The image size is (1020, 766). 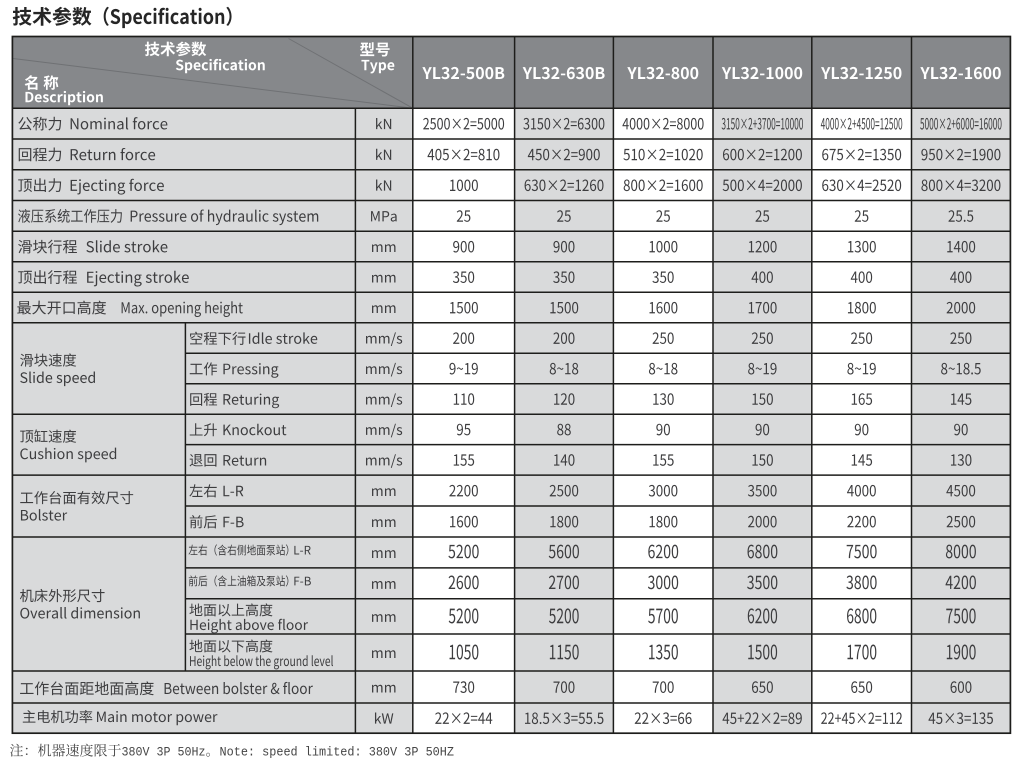 What do you see at coordinates (337, 753) in the screenshot?
I see `svg-text:Note: speed limited: 380V 3P 5: Note: speed limited: 380V 3P 50HZ` at bounding box center [337, 753].